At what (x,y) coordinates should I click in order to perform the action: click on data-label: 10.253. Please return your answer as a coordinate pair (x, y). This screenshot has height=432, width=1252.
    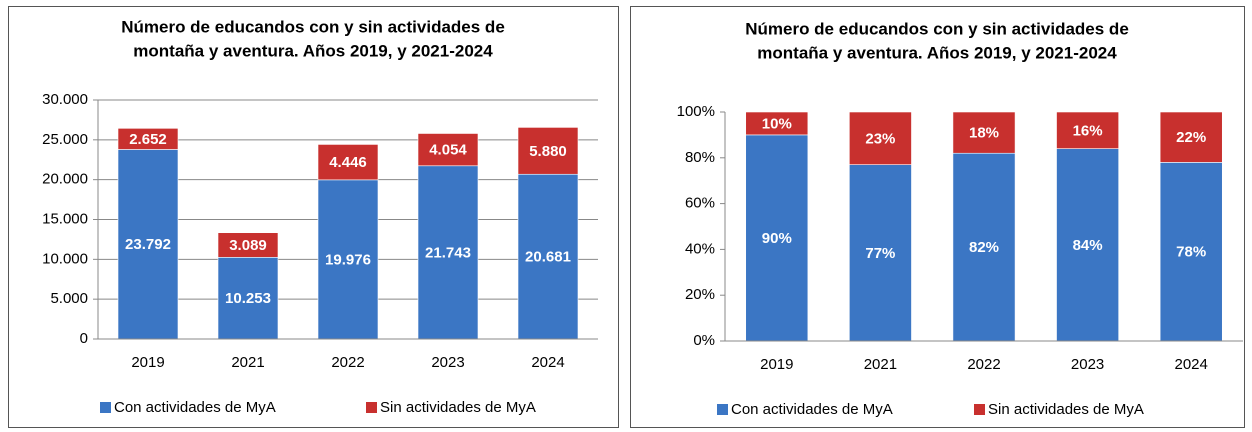
    Looking at the image, I should click on (248, 298).